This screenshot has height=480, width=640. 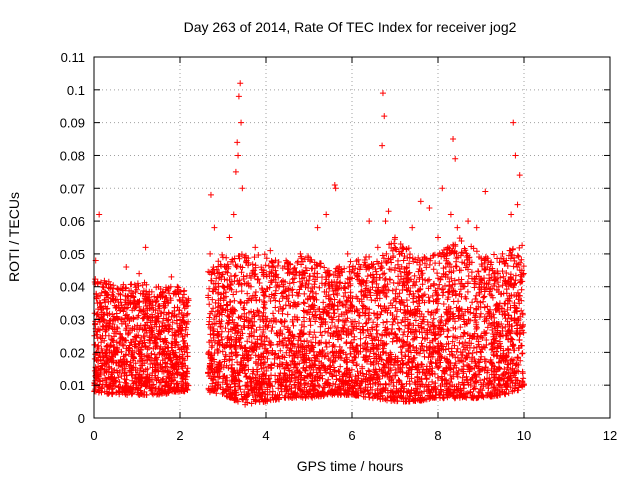 I want to click on x-tick-label: 4, so click(x=265, y=435).